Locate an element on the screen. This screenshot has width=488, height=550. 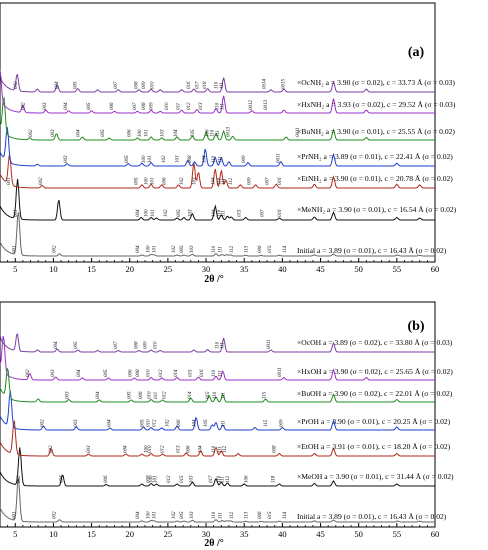
x-tick-label: 35 is located at coordinates (244, 534).